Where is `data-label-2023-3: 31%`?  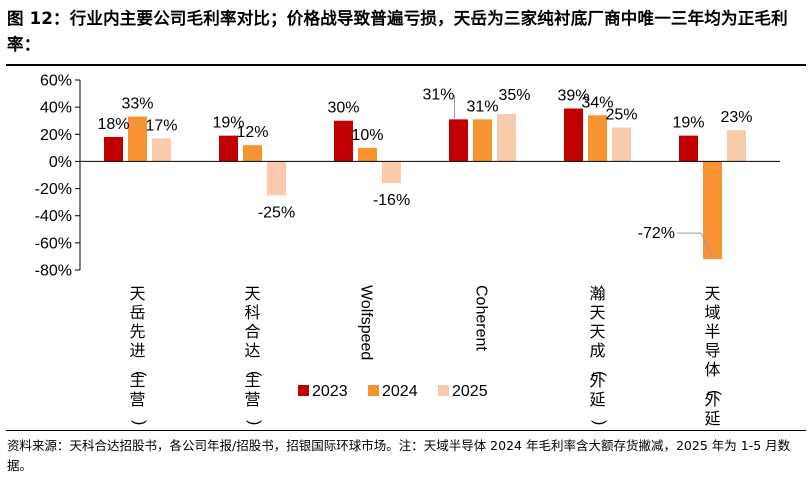 data-label-2023-3: 31% is located at coordinates (438, 94).